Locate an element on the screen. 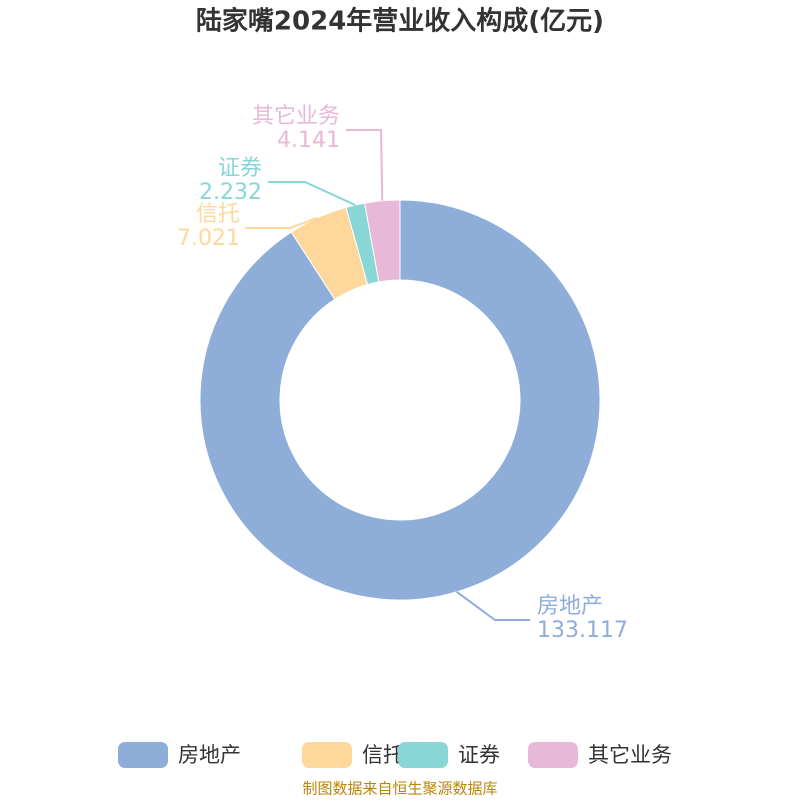  chart-title: 陆家嘴2024年营业收入构成(亿元) is located at coordinates (400, 21).